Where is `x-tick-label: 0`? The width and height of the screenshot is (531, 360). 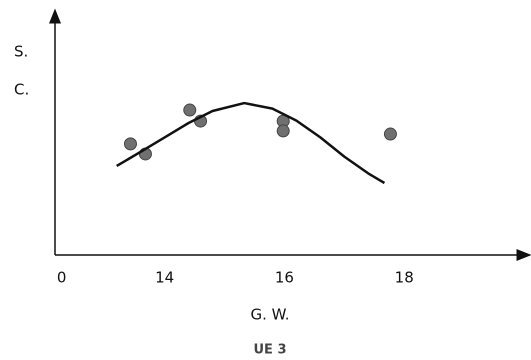
x-tick-label: 0 is located at coordinates (62, 278).